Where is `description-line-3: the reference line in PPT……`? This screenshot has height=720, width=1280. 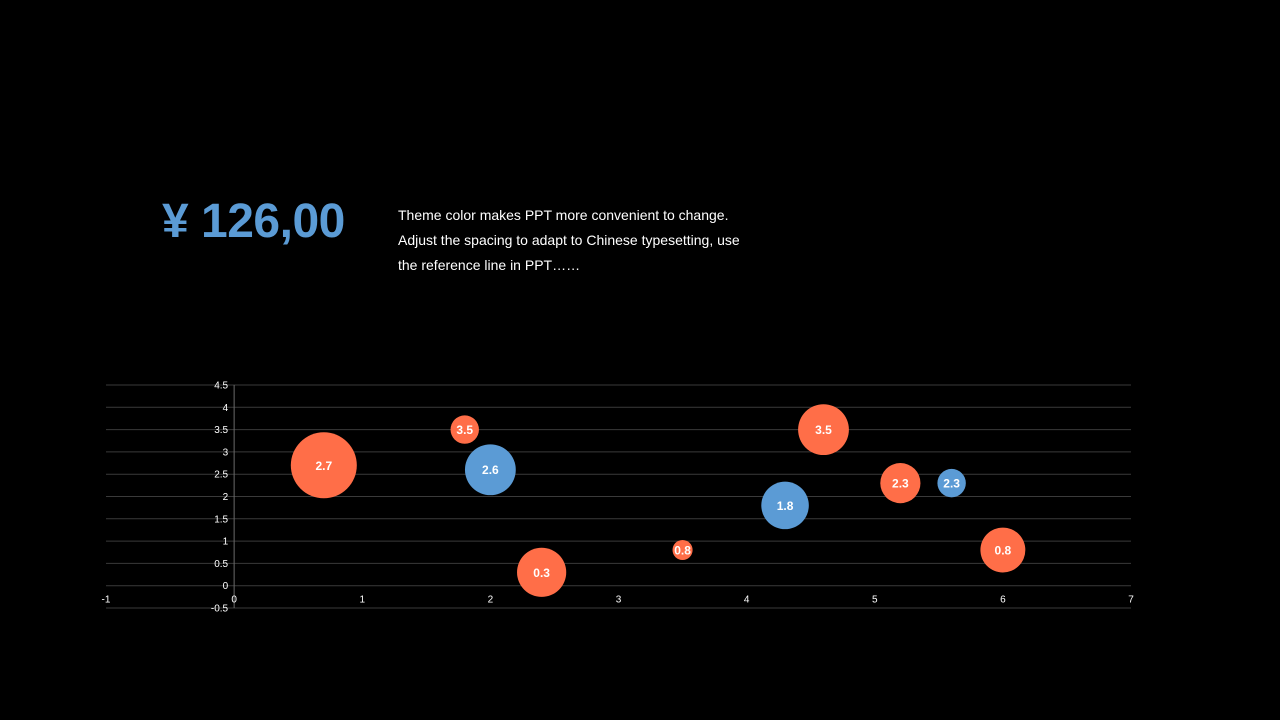 description-line-3: the reference line in PPT…… is located at coordinates (489, 265).